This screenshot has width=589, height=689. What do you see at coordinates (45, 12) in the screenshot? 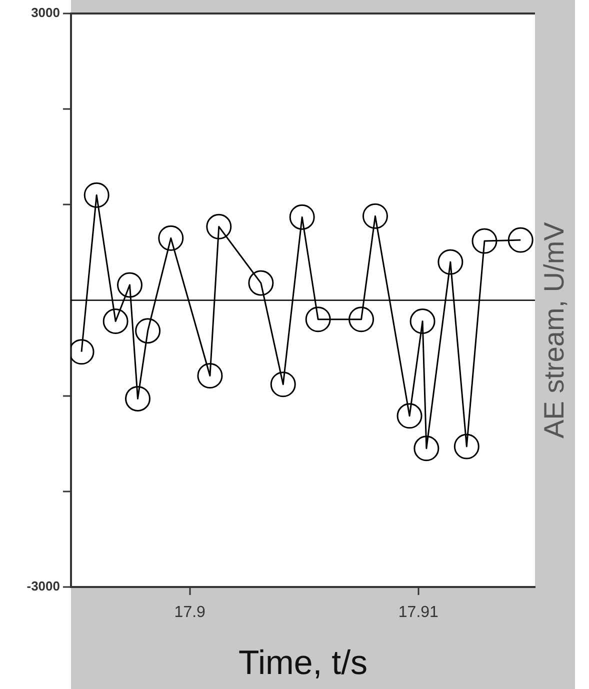
I see `y-tick-label: 3000` at bounding box center [45, 12].